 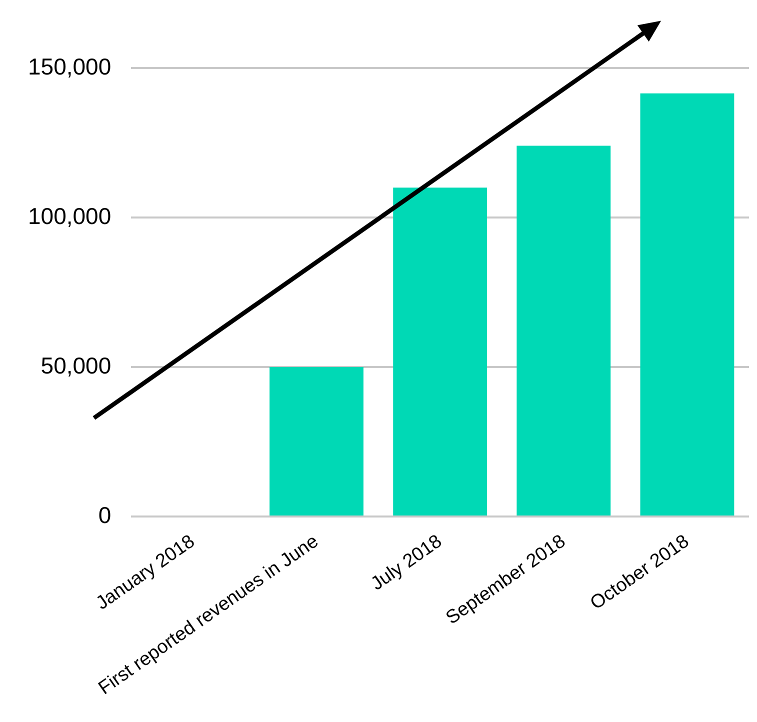 I want to click on y-tick-label: 0, so click(x=105, y=515).